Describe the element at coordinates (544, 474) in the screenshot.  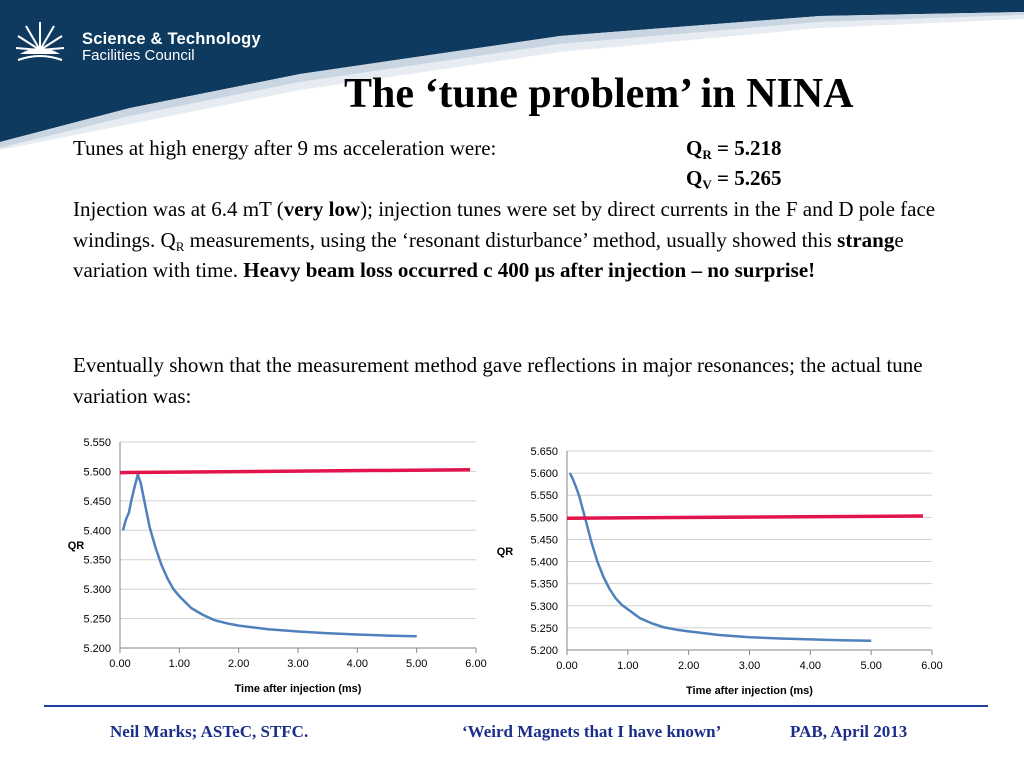
I see `y-tick-label: 5.600` at that location.